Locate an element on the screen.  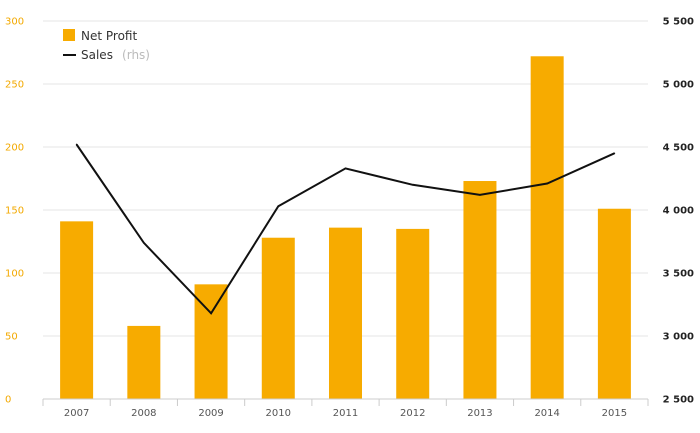
x-tick-label: 2008 is located at coordinates (143, 413).